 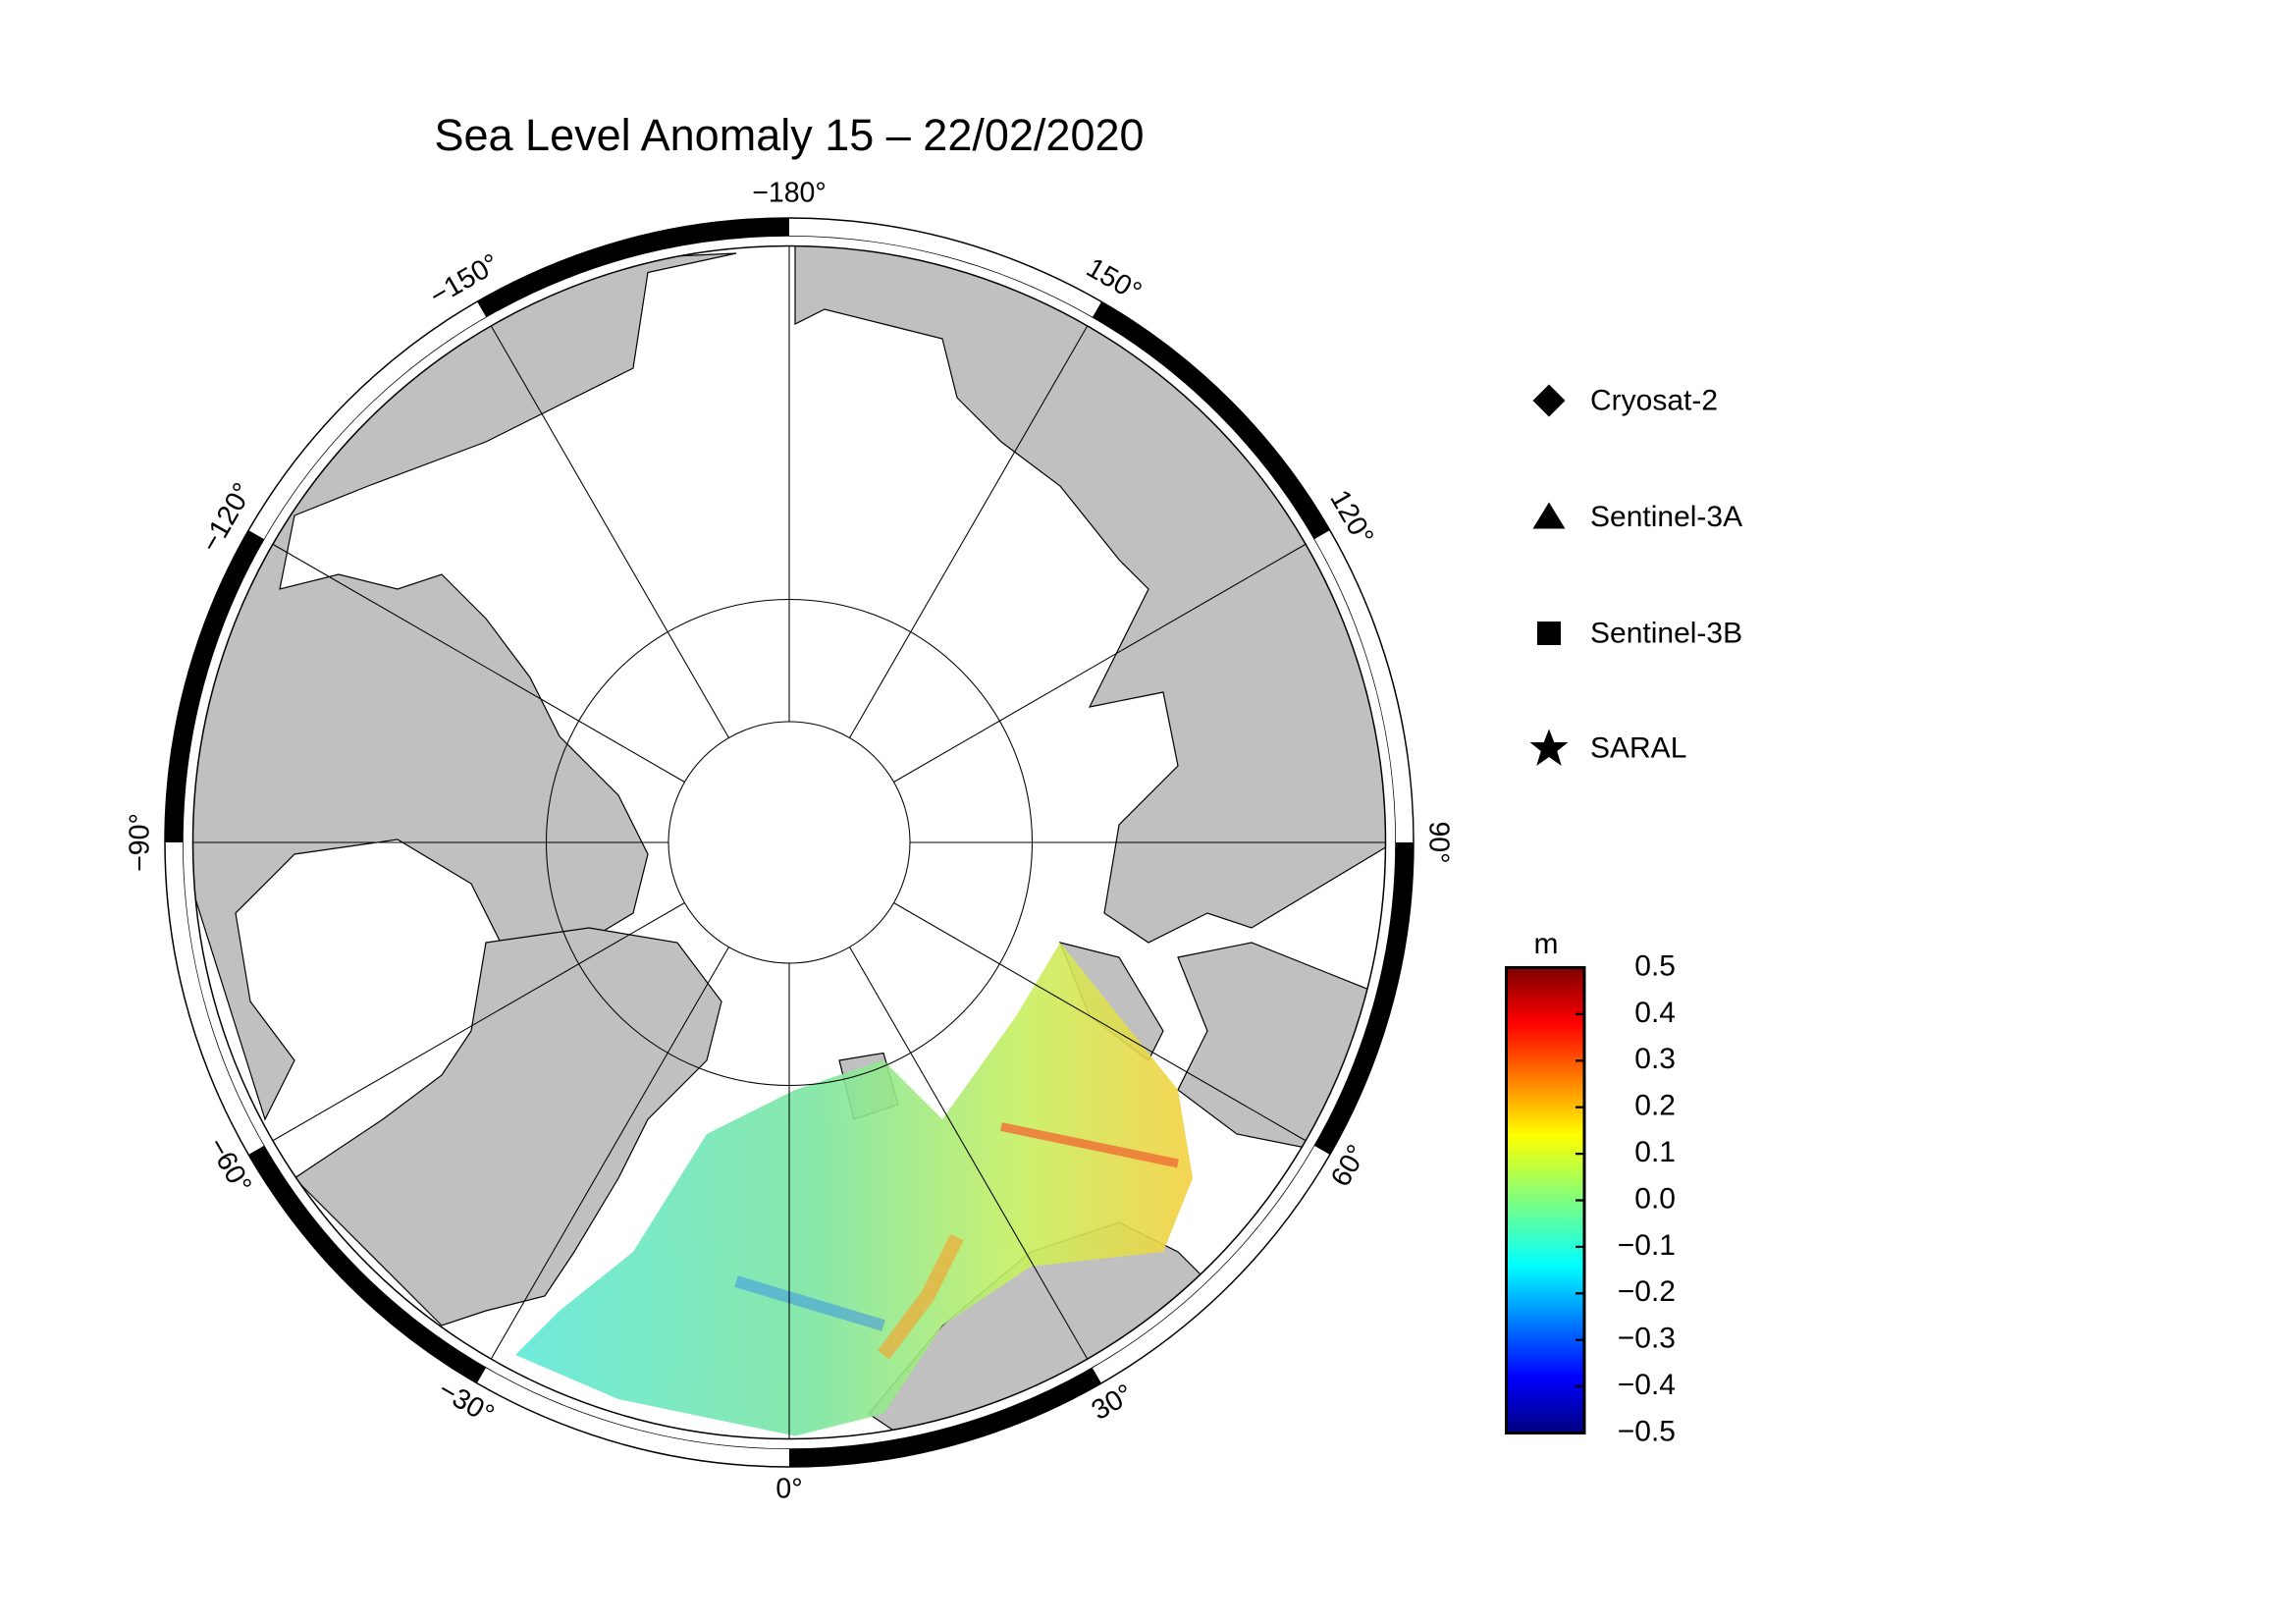 I want to click on legend-diamond, so click(x=1549, y=401).